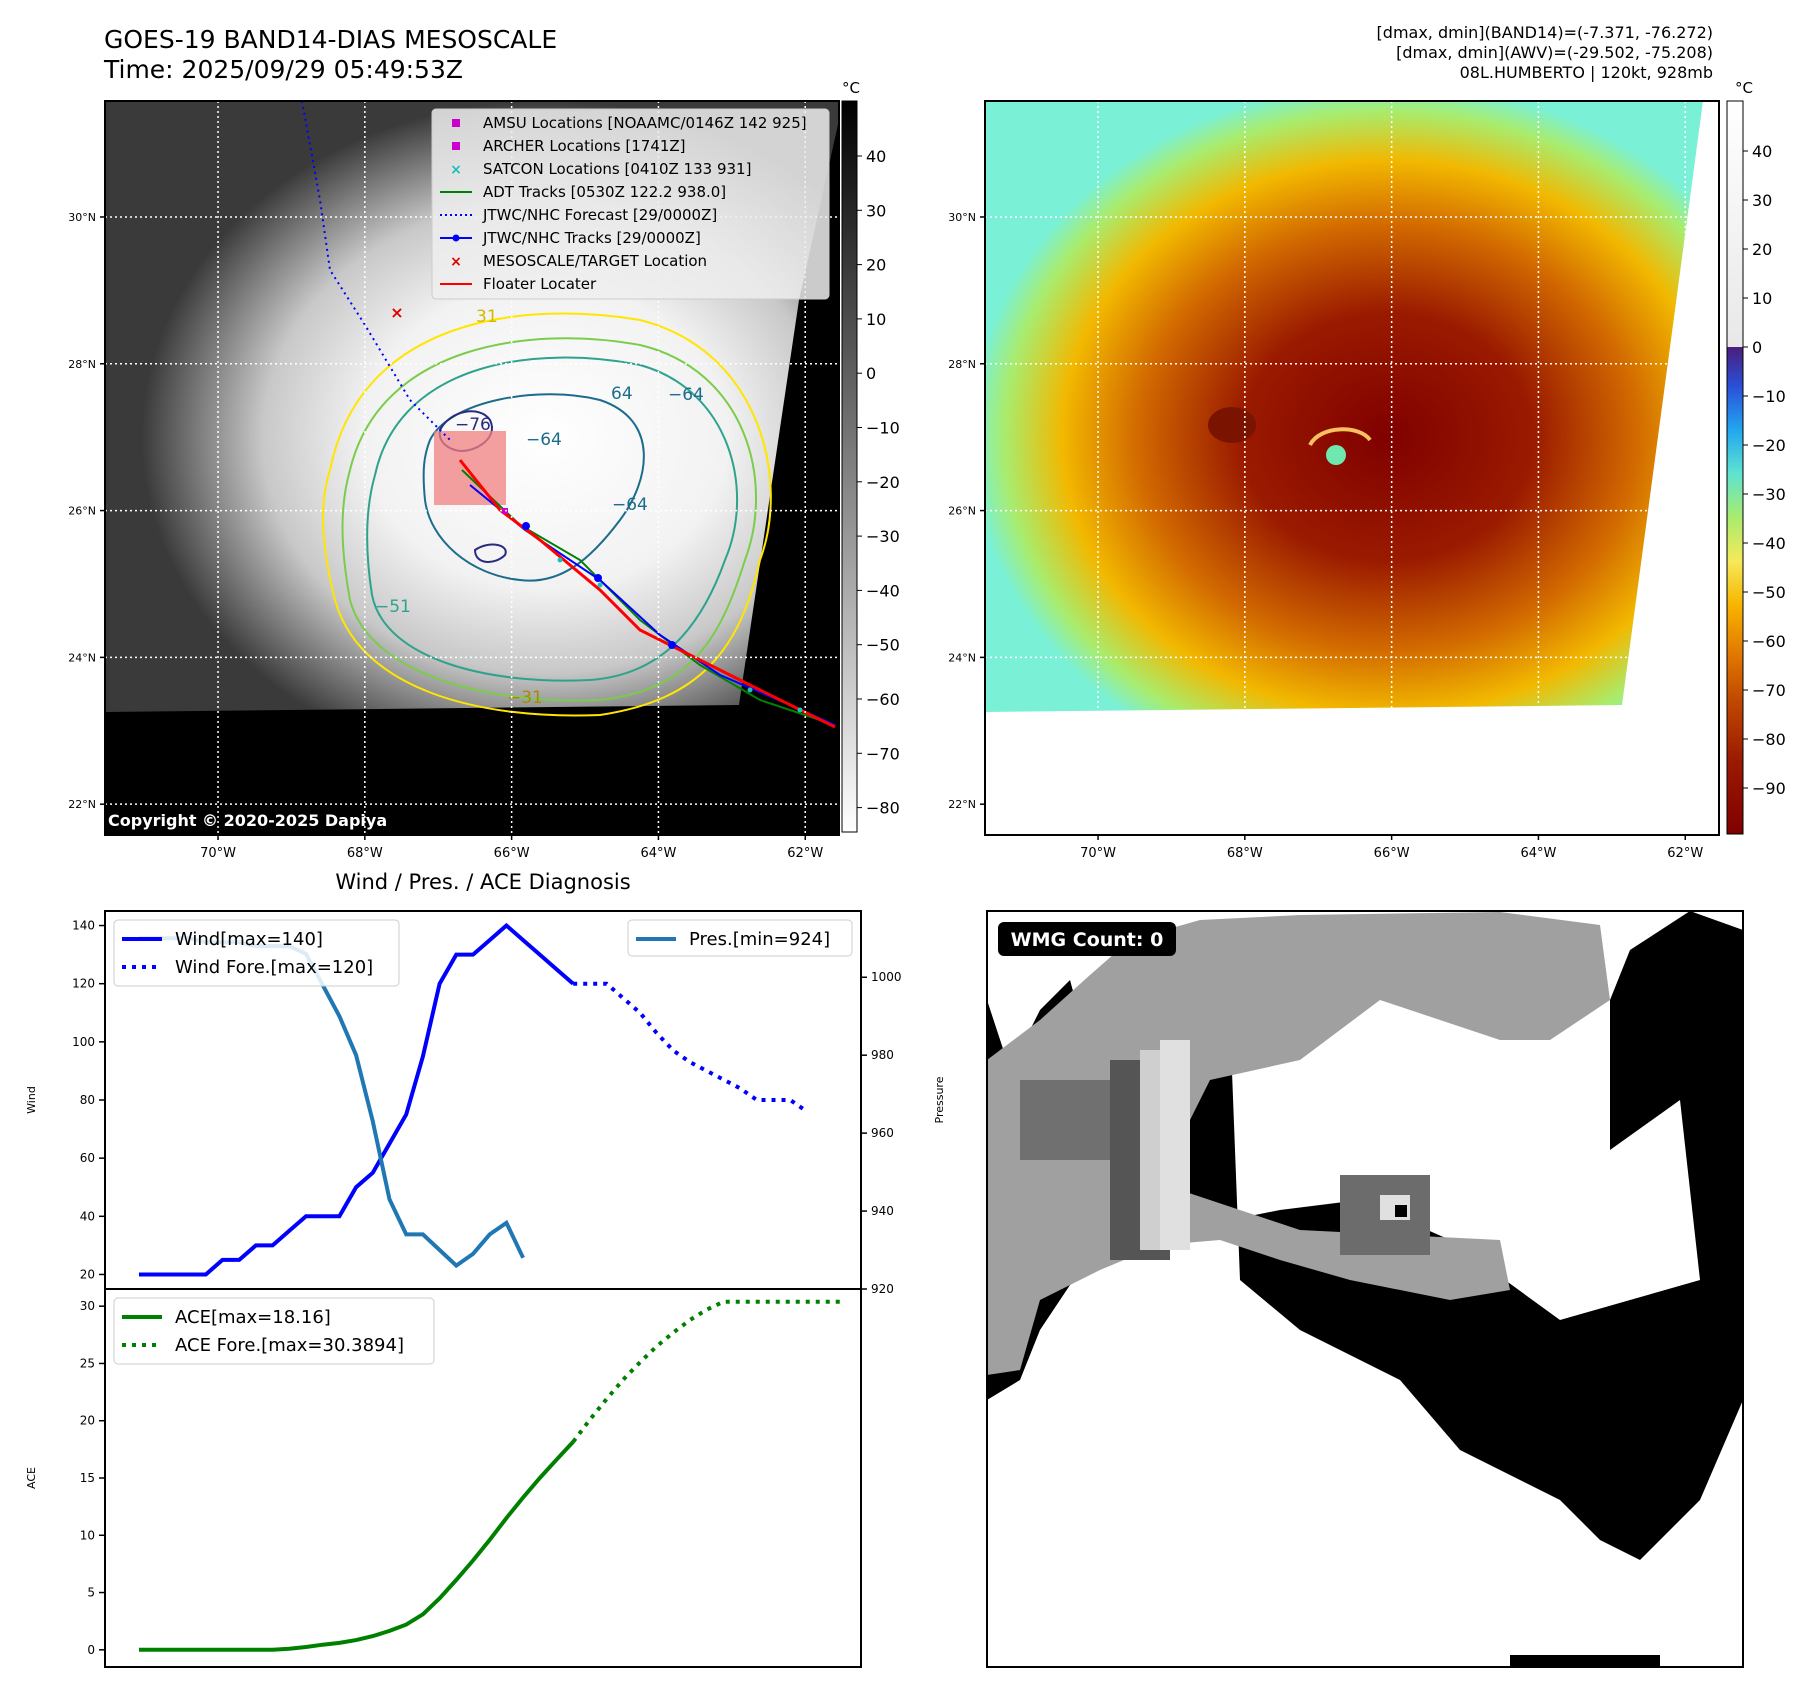  I want to click on y-tick-label: 80, so click(87, 1100).